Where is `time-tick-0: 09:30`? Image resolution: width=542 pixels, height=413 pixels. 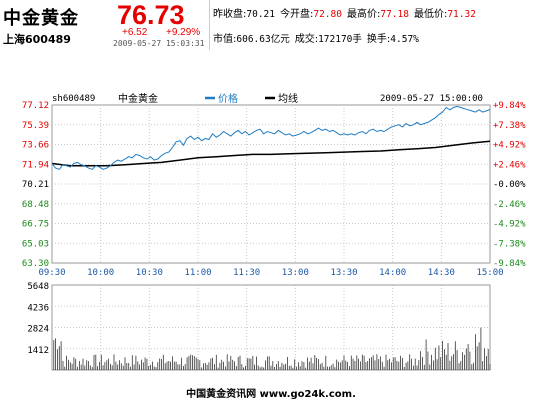 time-tick-0: 09:30 is located at coordinates (51, 273).